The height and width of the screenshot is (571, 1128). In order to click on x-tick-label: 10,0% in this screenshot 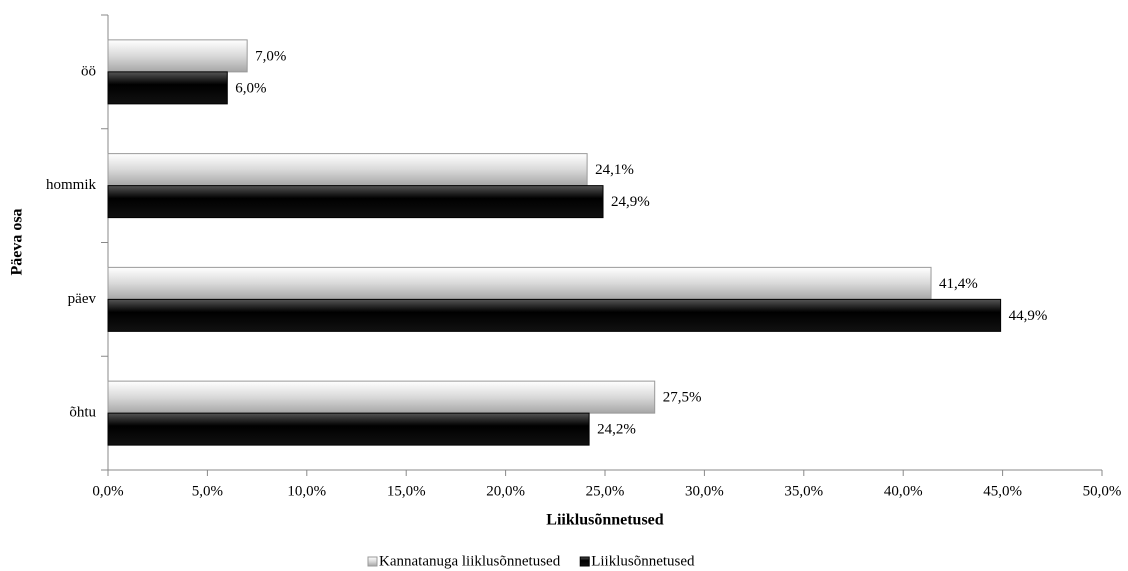, I will do `click(306, 491)`.